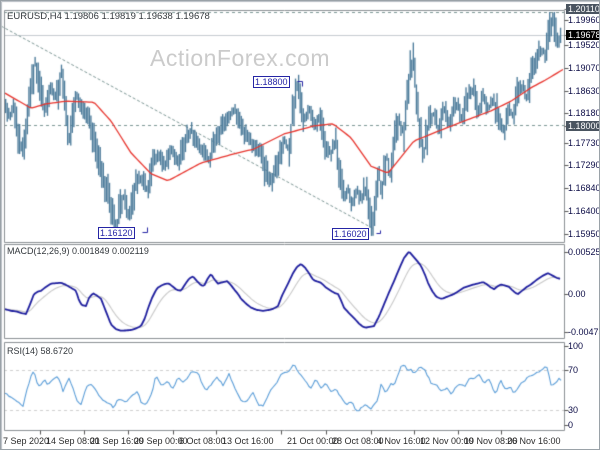  What do you see at coordinates (577, 294) in the screenshot?
I see `indicator-axis-label: 0.00` at bounding box center [577, 294].